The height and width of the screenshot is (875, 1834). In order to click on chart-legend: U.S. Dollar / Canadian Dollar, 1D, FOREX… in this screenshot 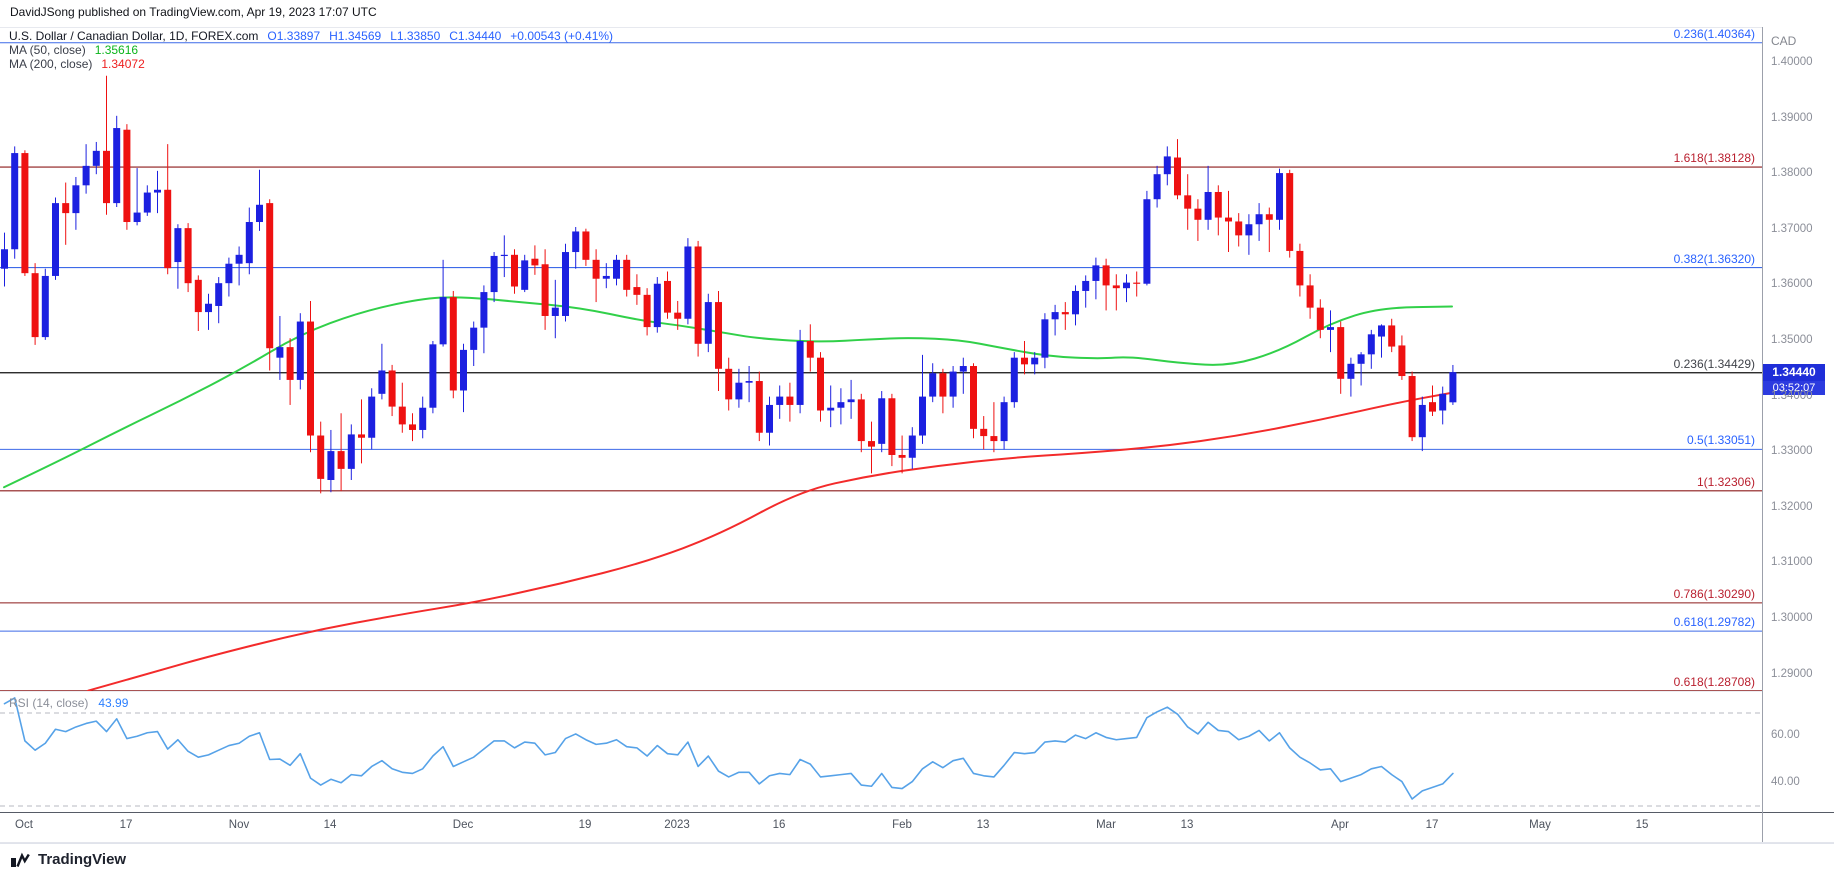, I will do `click(311, 50)`.